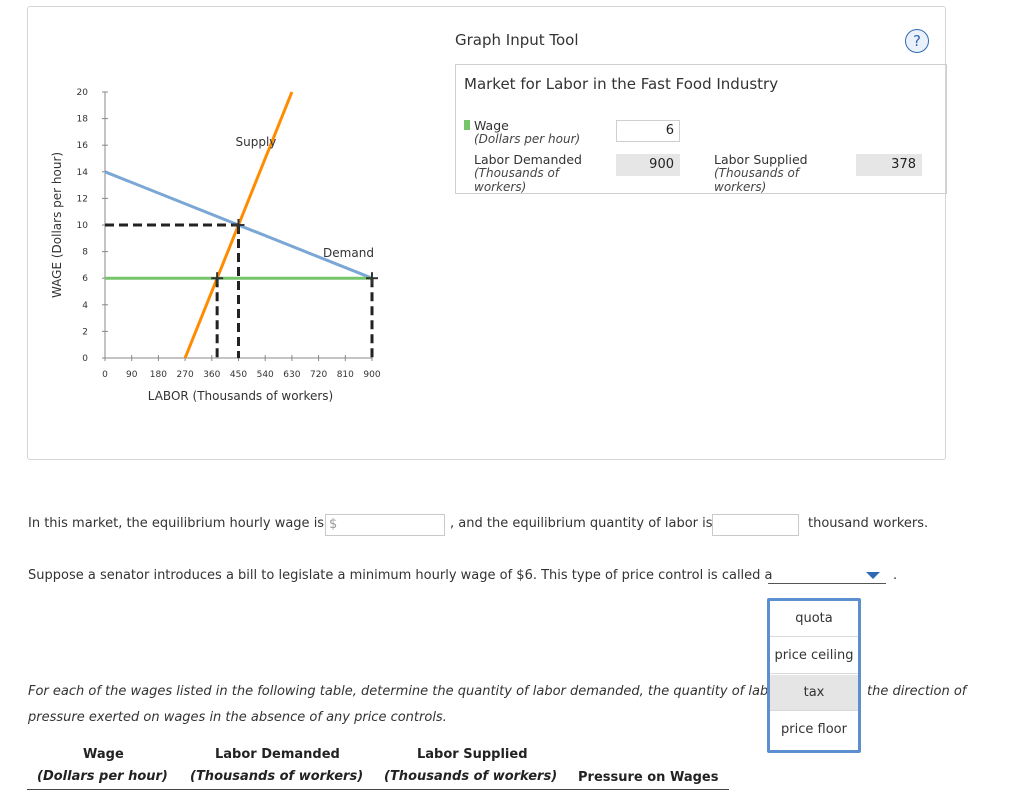 The height and width of the screenshot is (793, 1024). What do you see at coordinates (814, 693) in the screenshot?
I see `dropdown-option-tax: tax` at bounding box center [814, 693].